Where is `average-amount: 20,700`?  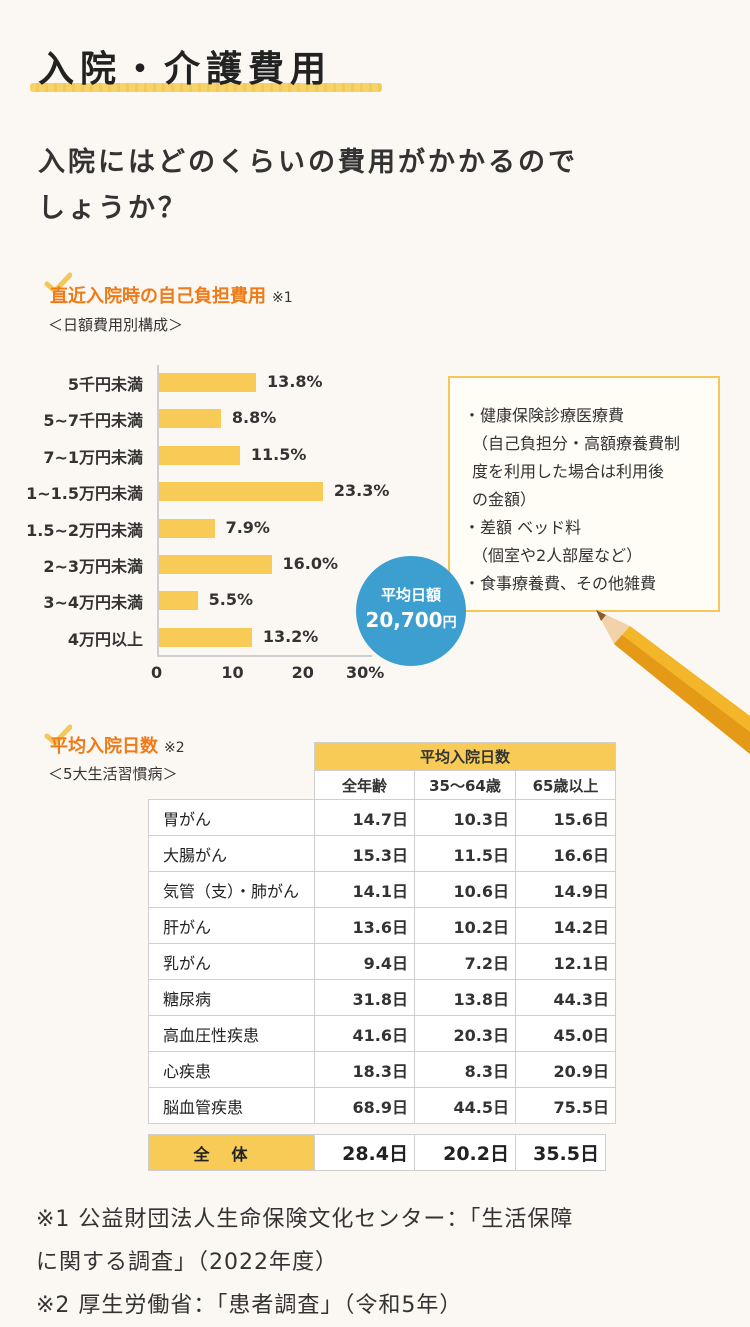 average-amount: 20,700 is located at coordinates (404, 620).